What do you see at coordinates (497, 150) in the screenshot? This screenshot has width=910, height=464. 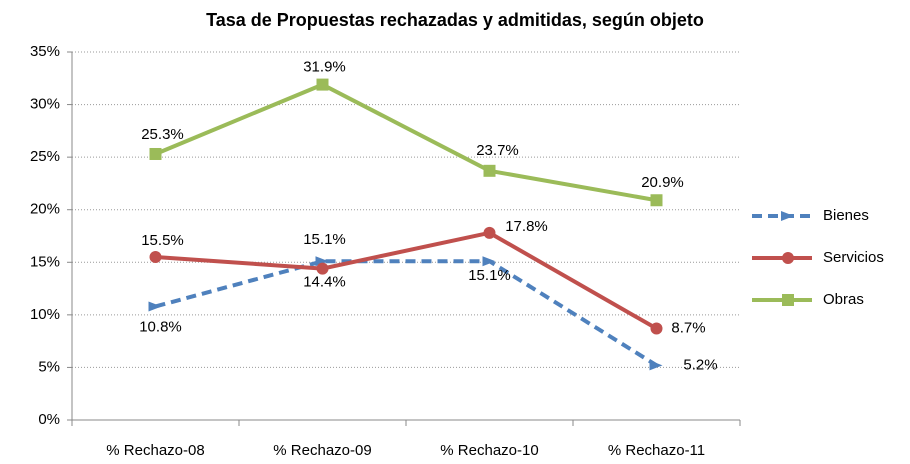 I see `data-label: 23.7%` at bounding box center [497, 150].